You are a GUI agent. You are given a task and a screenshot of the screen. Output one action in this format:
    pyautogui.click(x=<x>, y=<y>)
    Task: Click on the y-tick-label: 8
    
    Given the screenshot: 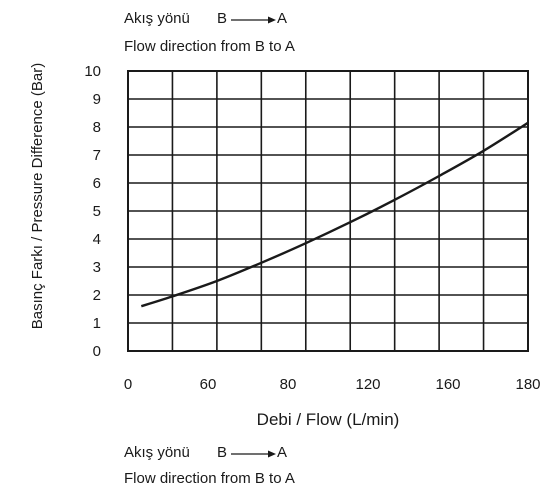 What is the action you would take?
    pyautogui.click(x=97, y=127)
    